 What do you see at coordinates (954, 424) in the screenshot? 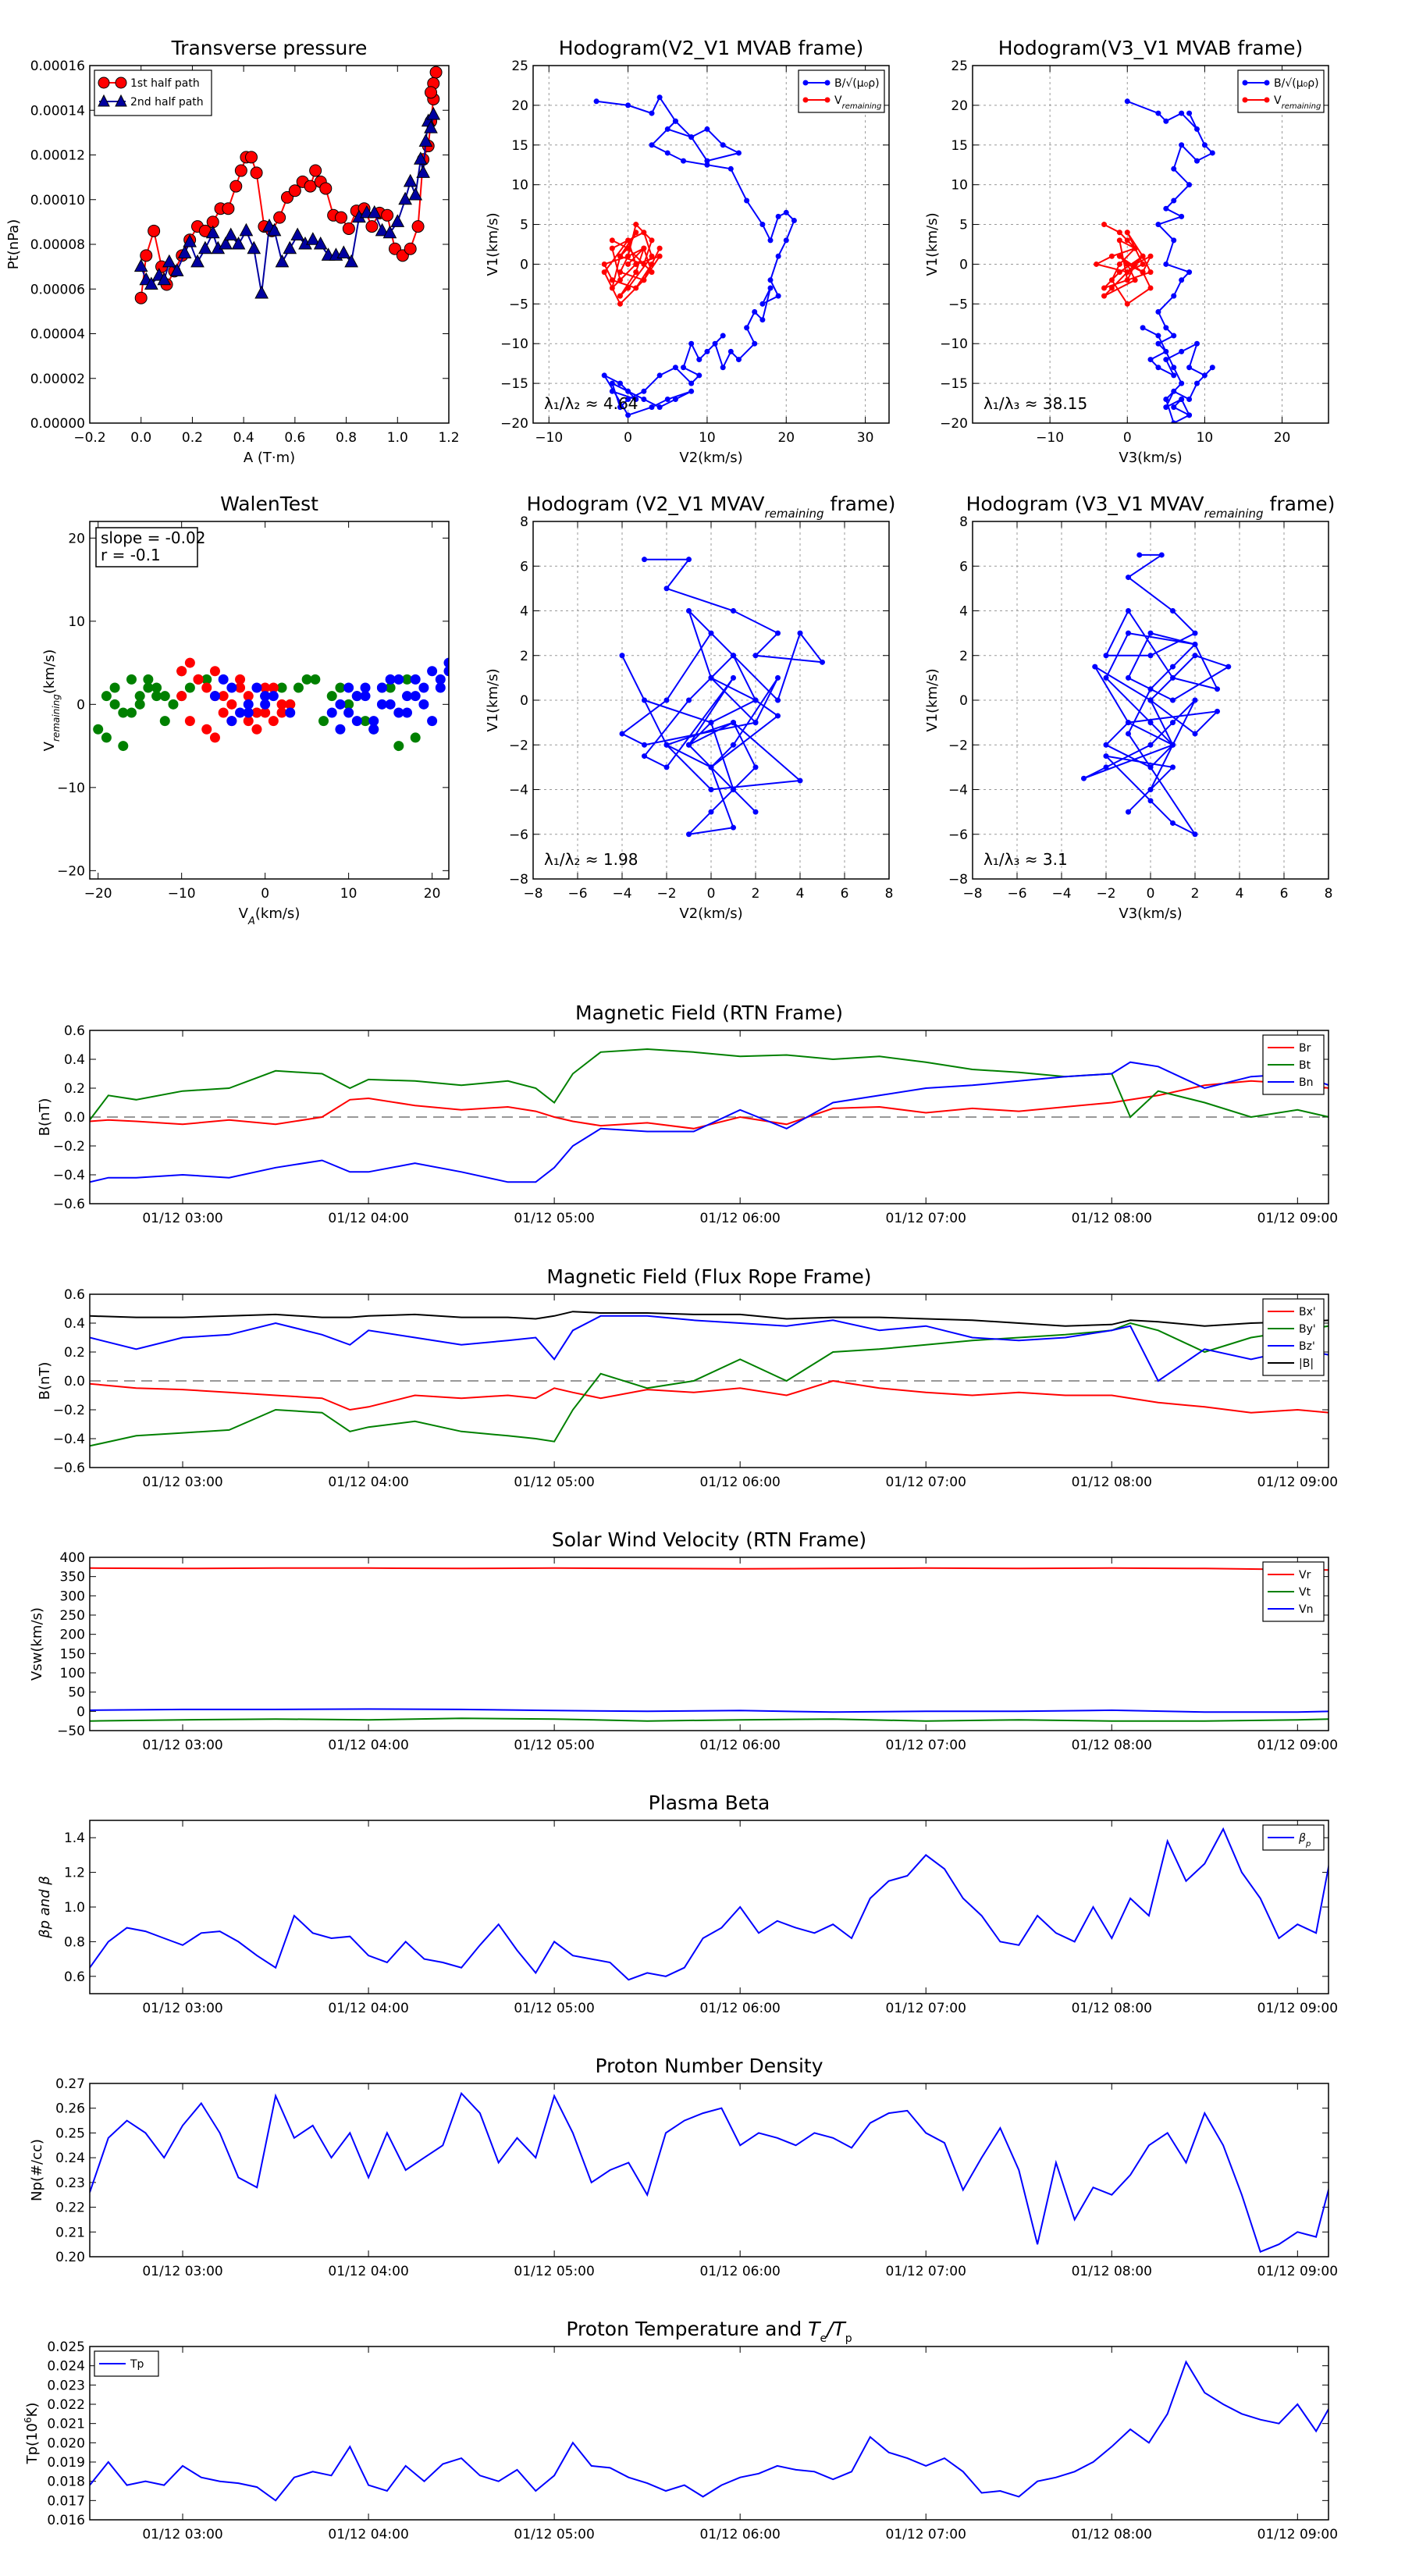
I see `y-tick-label: −20` at bounding box center [954, 424].